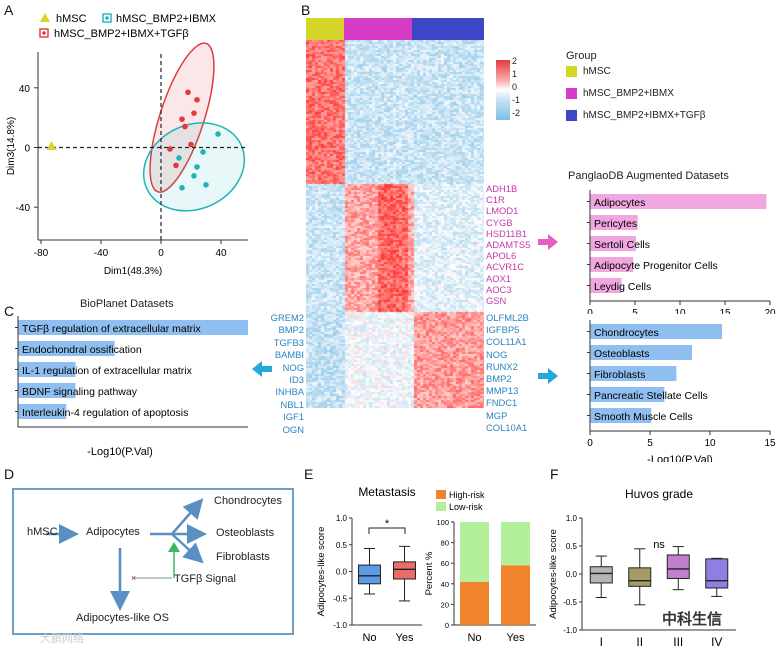 The image size is (783, 652). What do you see at coordinates (515, 87) in the screenshot?
I see `colorbar-tick-label: 0` at bounding box center [515, 87].